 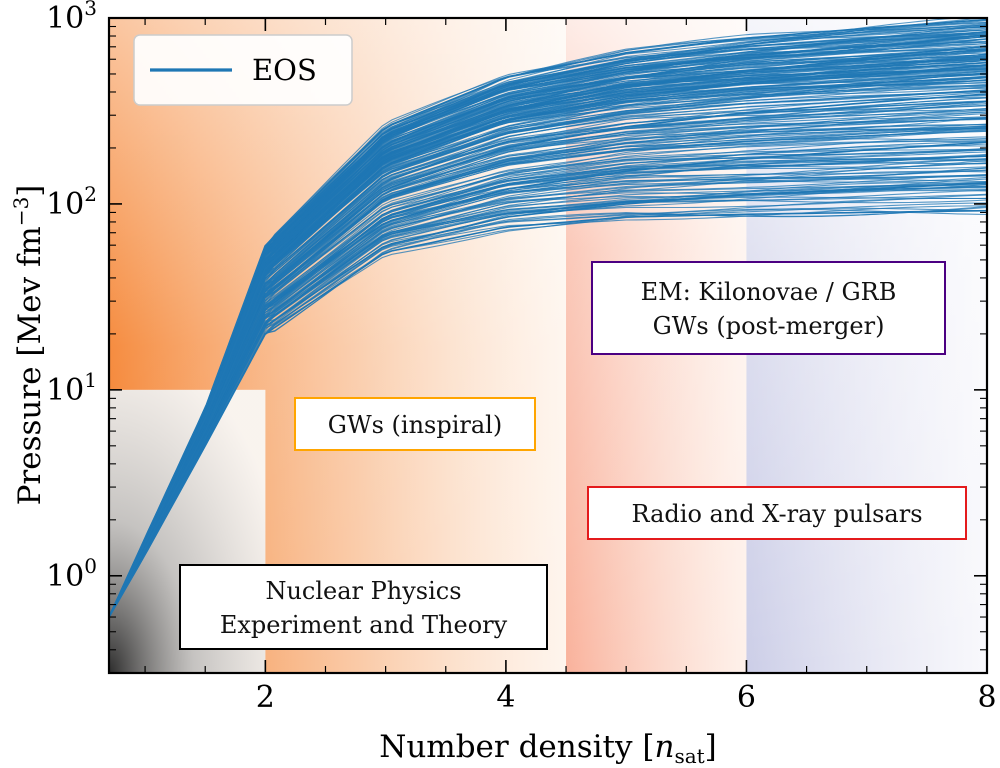 What do you see at coordinates (71, 388) in the screenshot?
I see `y-tick-label: 10¹` at bounding box center [71, 388].